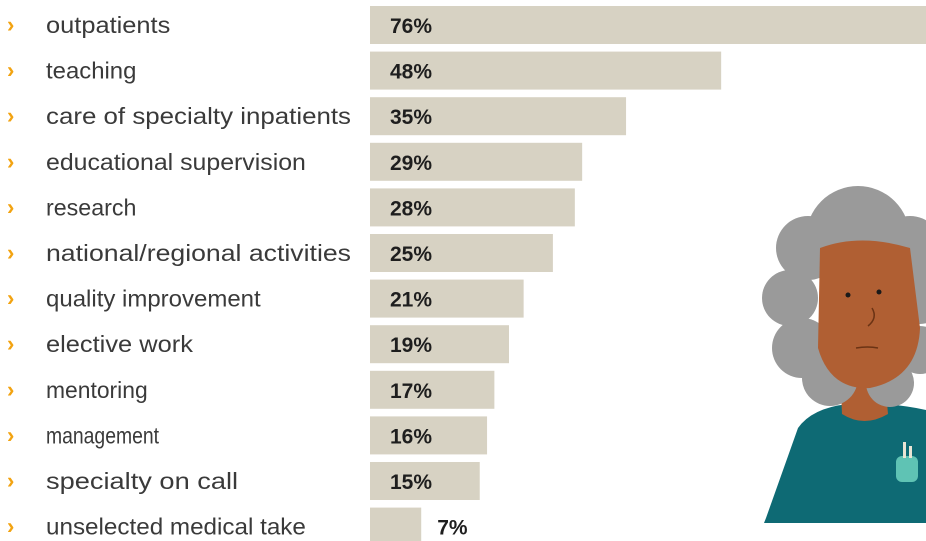 The image size is (926, 541). I want to click on category-label: unselected medical take, so click(176, 527).